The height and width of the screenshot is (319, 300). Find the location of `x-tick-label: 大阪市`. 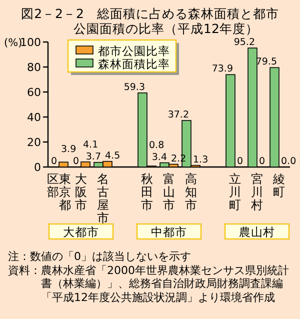

x-tick-label: 大阪市 is located at coordinates (81, 192).